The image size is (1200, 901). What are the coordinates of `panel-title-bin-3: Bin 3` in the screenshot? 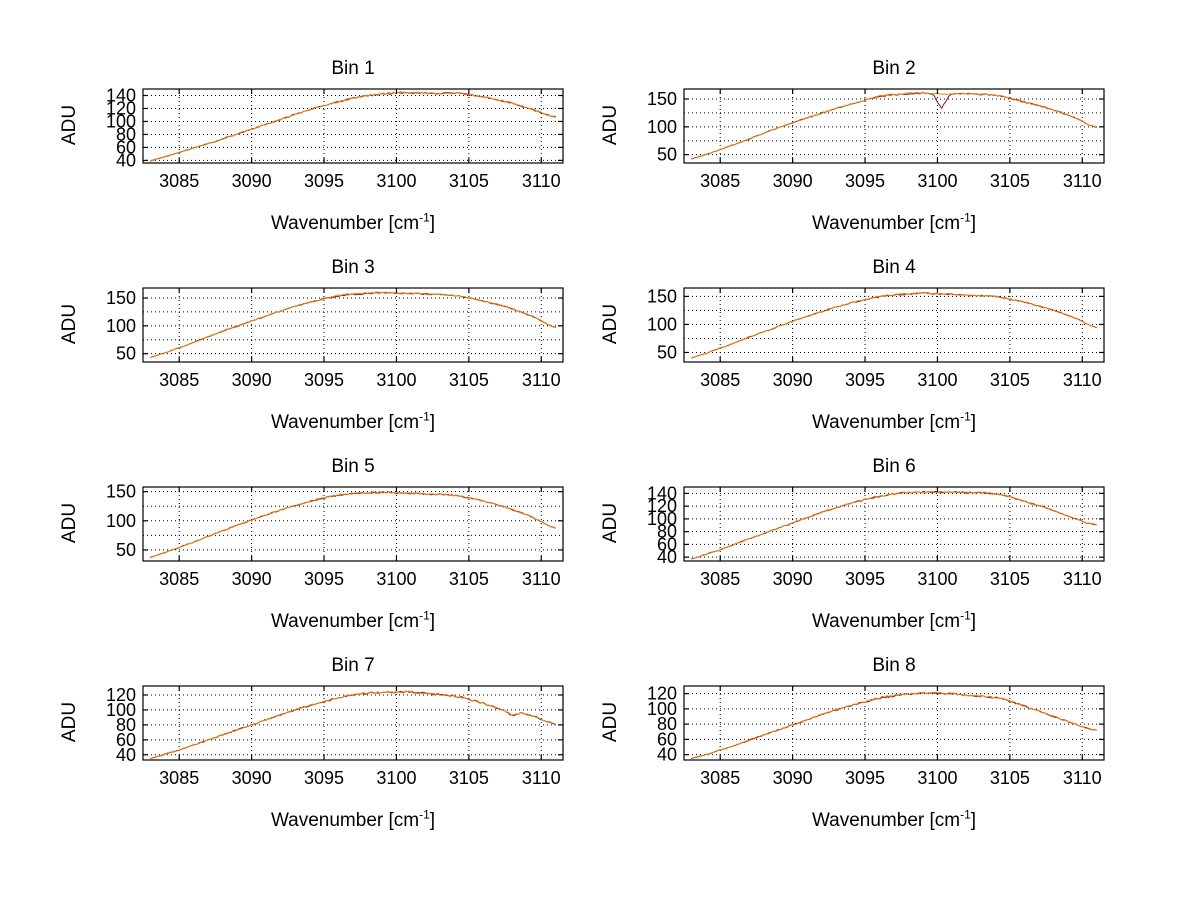 It's located at (353, 267).